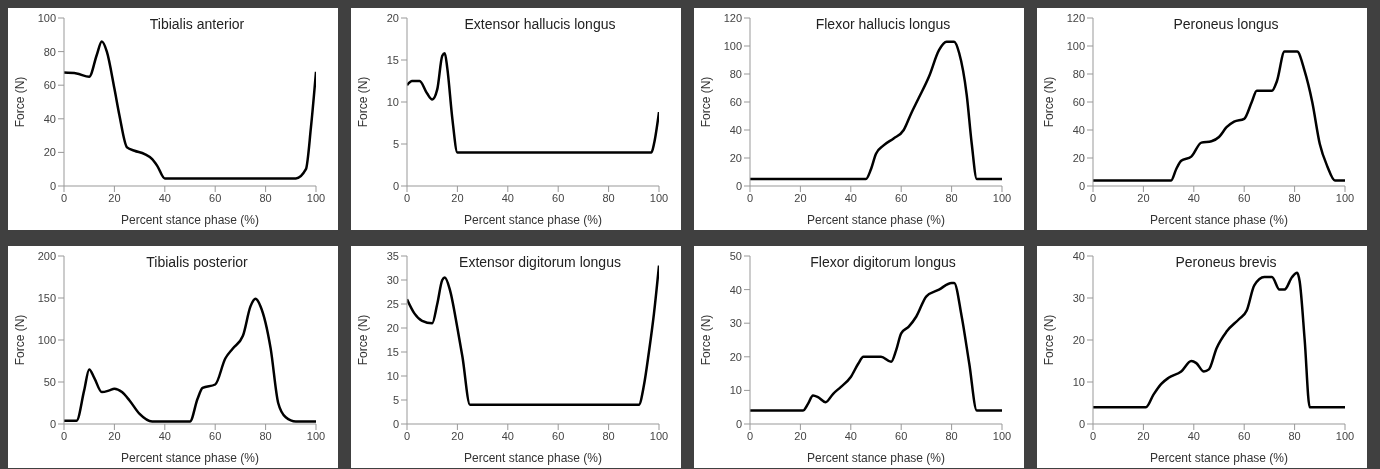  What do you see at coordinates (46, 255) in the screenshot?
I see `y-tick-label: 200` at bounding box center [46, 255].